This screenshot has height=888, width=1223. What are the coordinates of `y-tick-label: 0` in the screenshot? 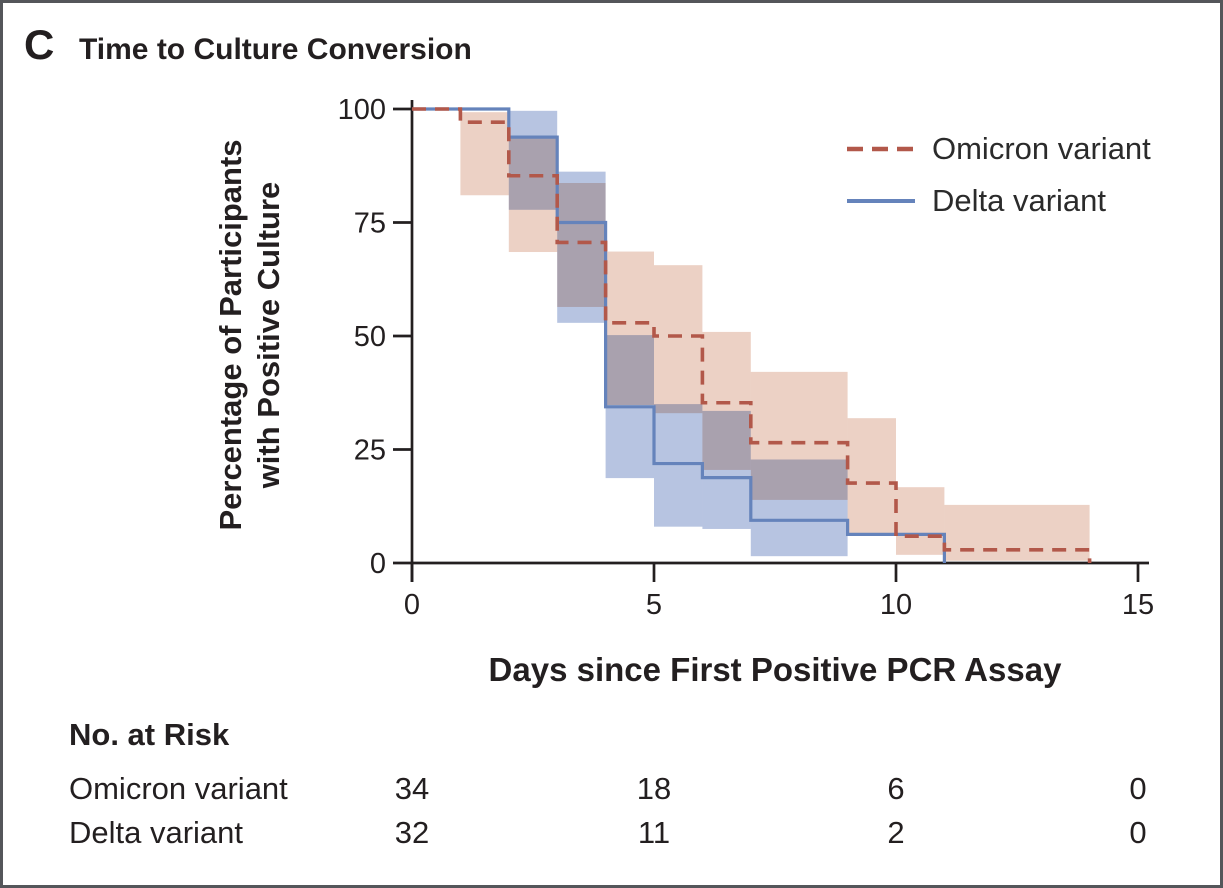 It's located at (378, 564).